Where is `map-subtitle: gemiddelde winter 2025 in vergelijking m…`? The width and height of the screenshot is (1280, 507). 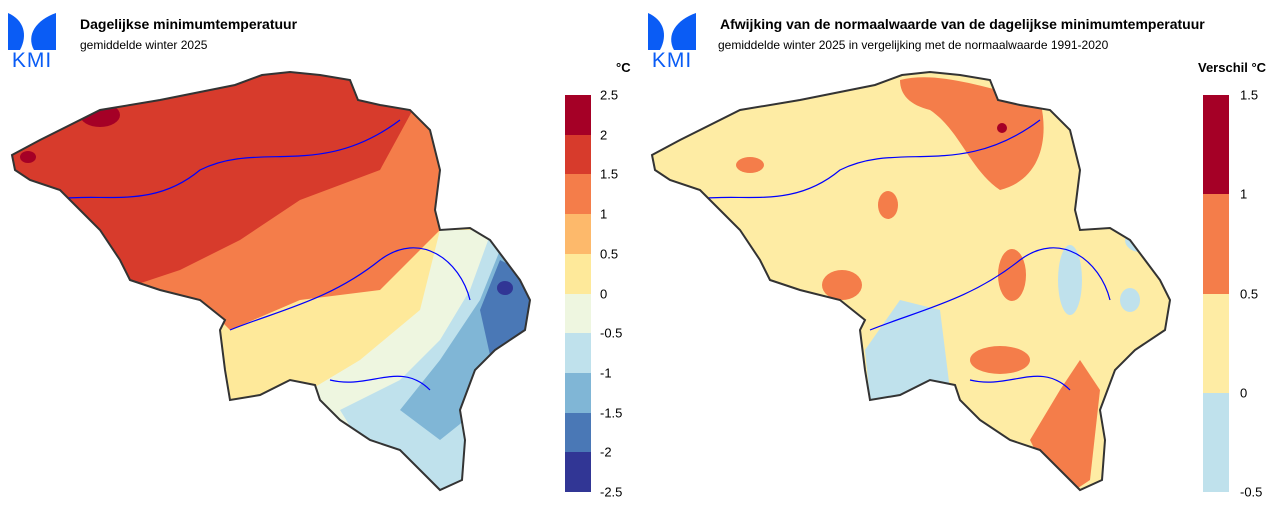 map-subtitle: gemiddelde winter 2025 in vergelijking m… is located at coordinates (913, 45).